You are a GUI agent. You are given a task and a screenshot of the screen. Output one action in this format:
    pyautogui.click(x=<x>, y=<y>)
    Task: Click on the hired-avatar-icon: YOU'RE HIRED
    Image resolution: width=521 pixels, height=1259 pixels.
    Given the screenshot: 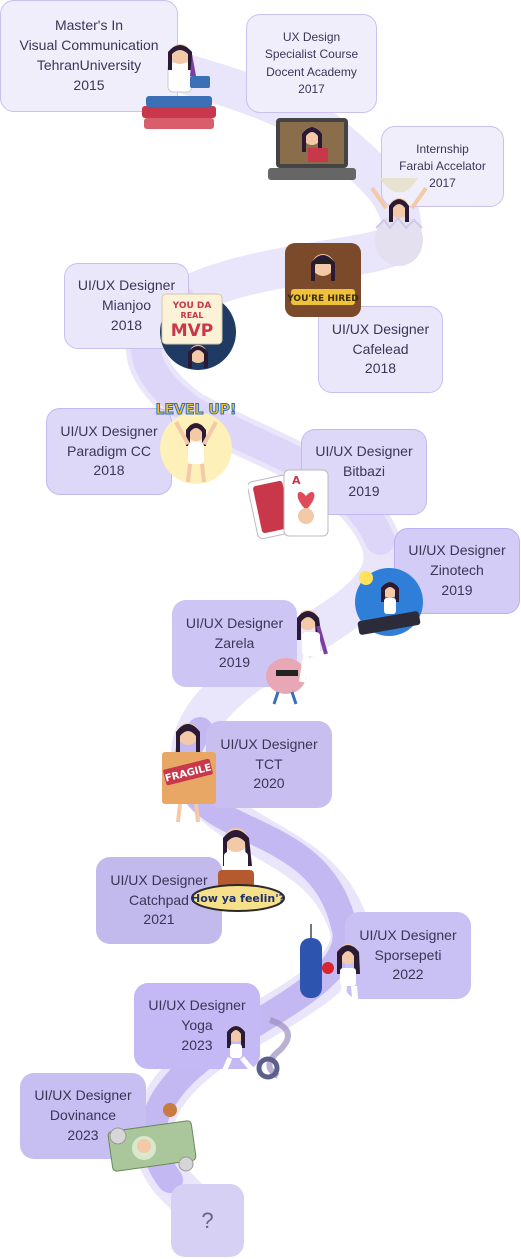 What is the action you would take?
    pyautogui.click(x=323, y=280)
    